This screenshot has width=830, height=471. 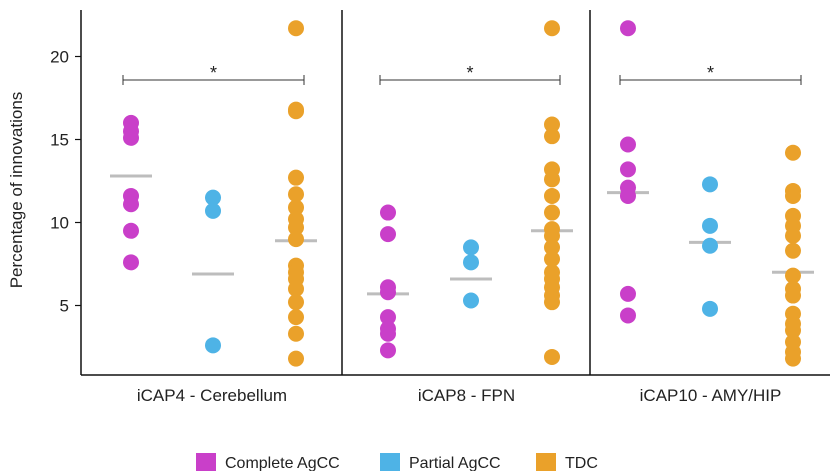 What do you see at coordinates (59, 223) in the screenshot?
I see `y-tick-label: 10` at bounding box center [59, 223].